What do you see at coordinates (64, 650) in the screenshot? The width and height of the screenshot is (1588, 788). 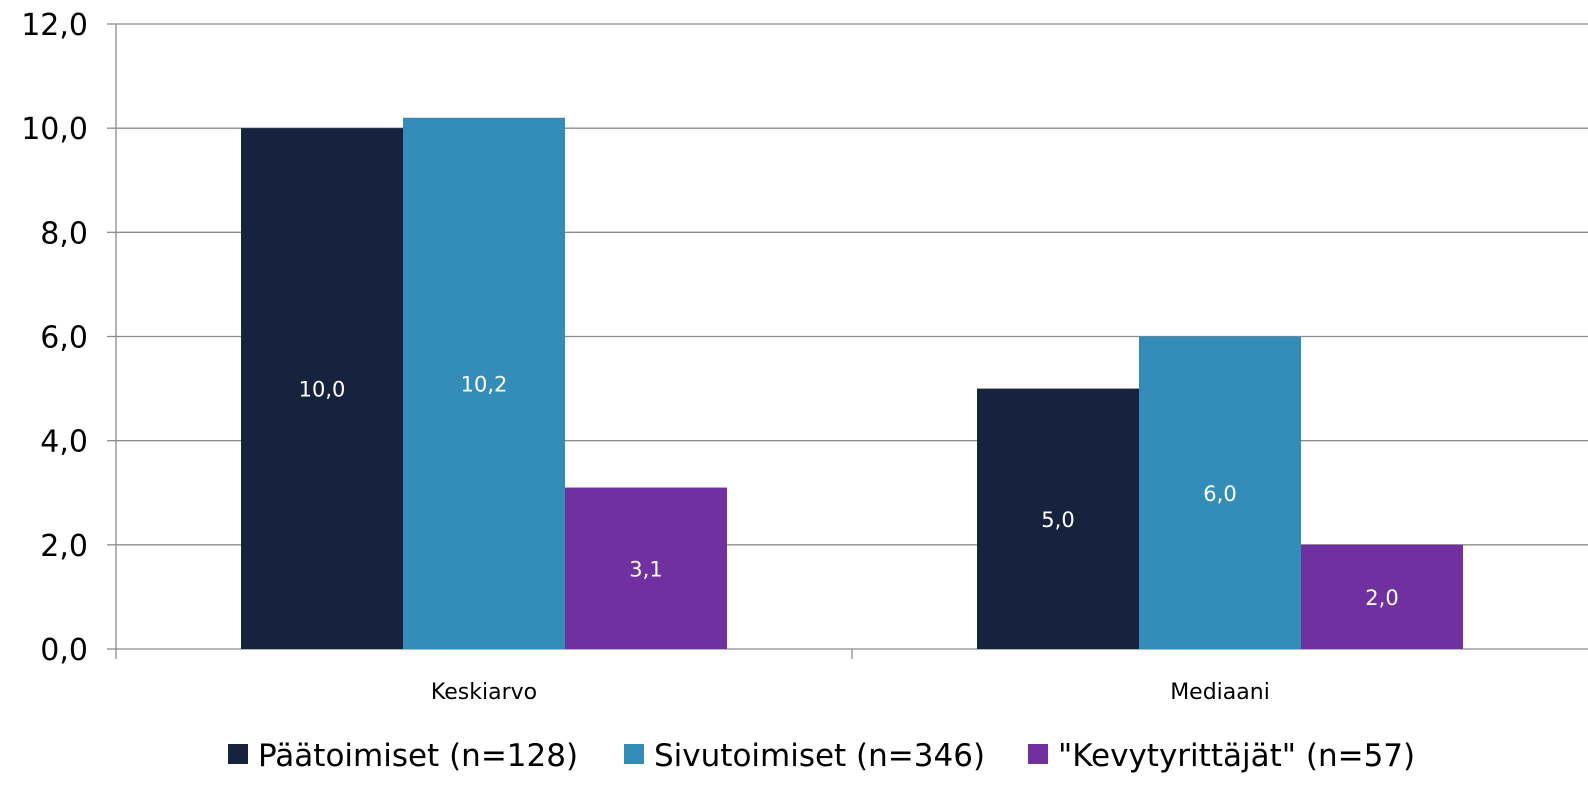 I see `y-tick-label: 0,0` at bounding box center [64, 650].